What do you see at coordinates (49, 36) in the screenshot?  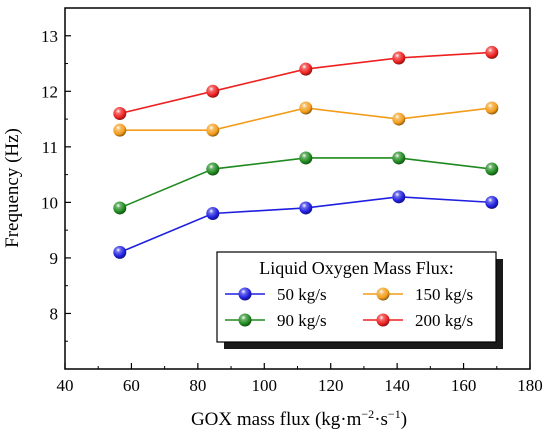 I see `y-tick-label: 13` at bounding box center [49, 36].